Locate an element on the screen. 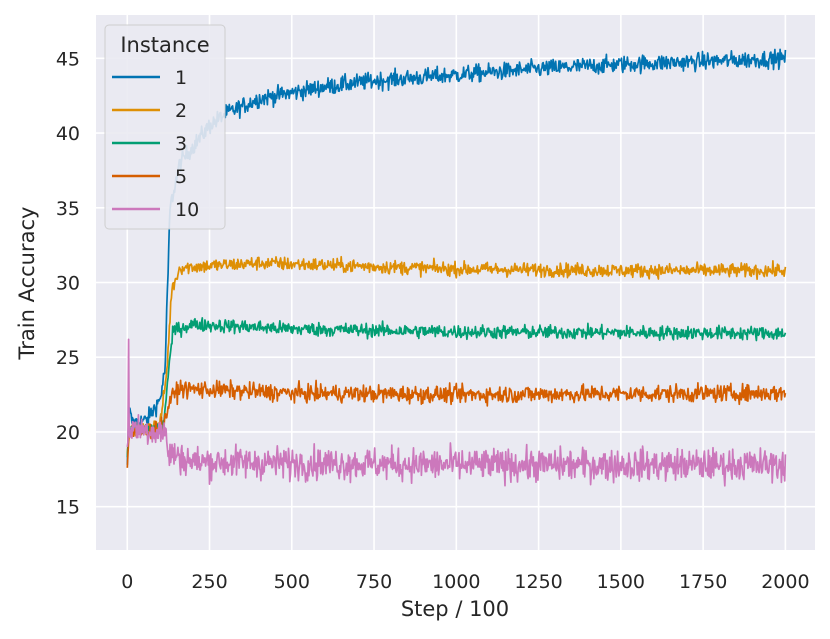 Image resolution: width=830 pixels, height=639 pixels. y-tick-label: 45 is located at coordinates (68, 59).